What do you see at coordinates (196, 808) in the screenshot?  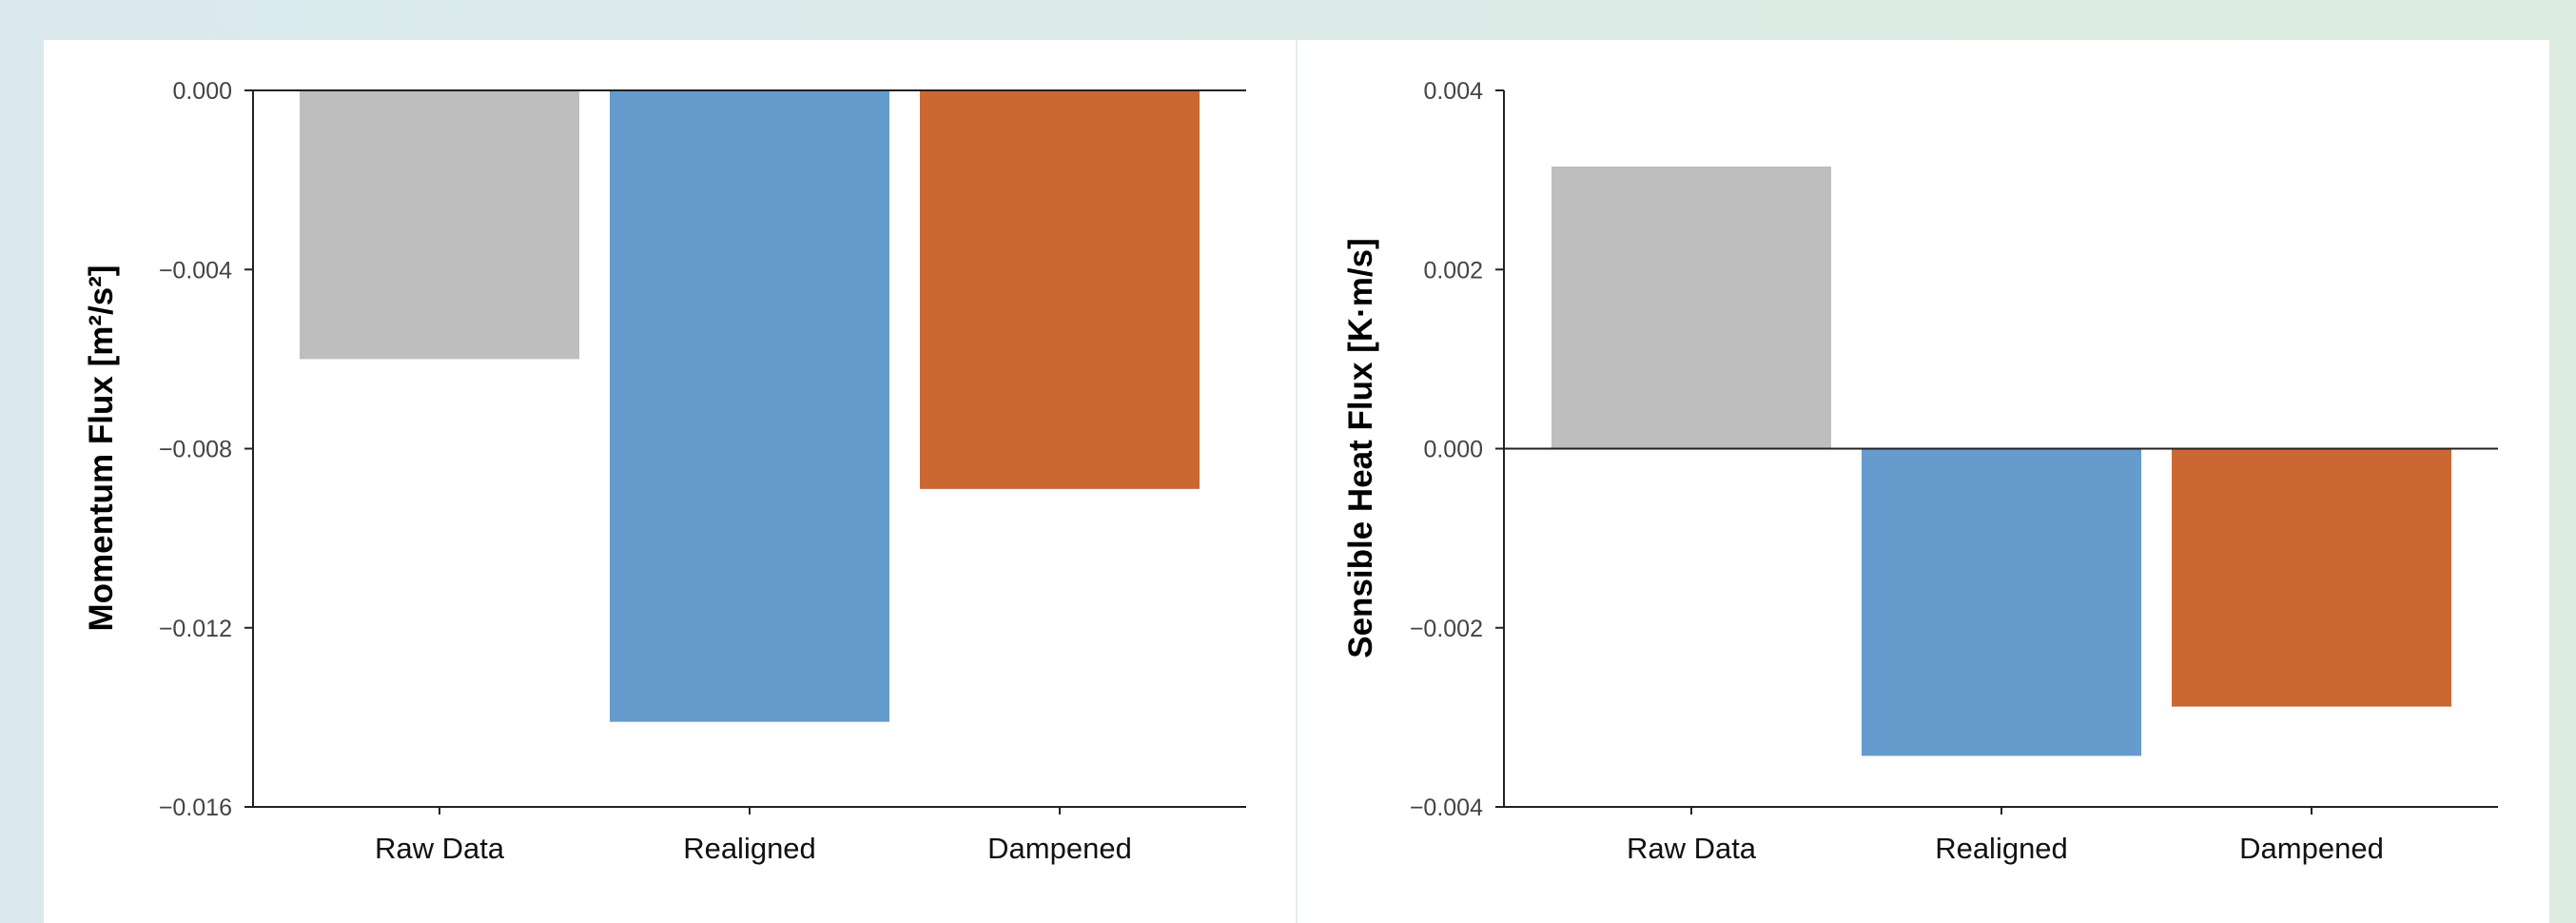 I see `y-tick-label: −0.016` at bounding box center [196, 808].